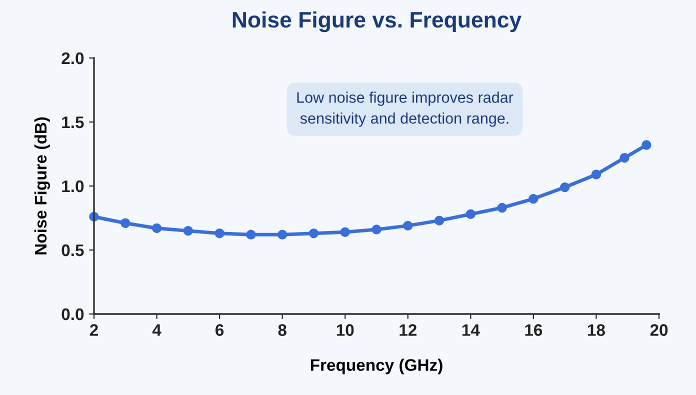 This screenshot has height=395, width=696. What do you see at coordinates (376, 366) in the screenshot?
I see `x-axis-title: Frequency (GHz)` at bounding box center [376, 366].